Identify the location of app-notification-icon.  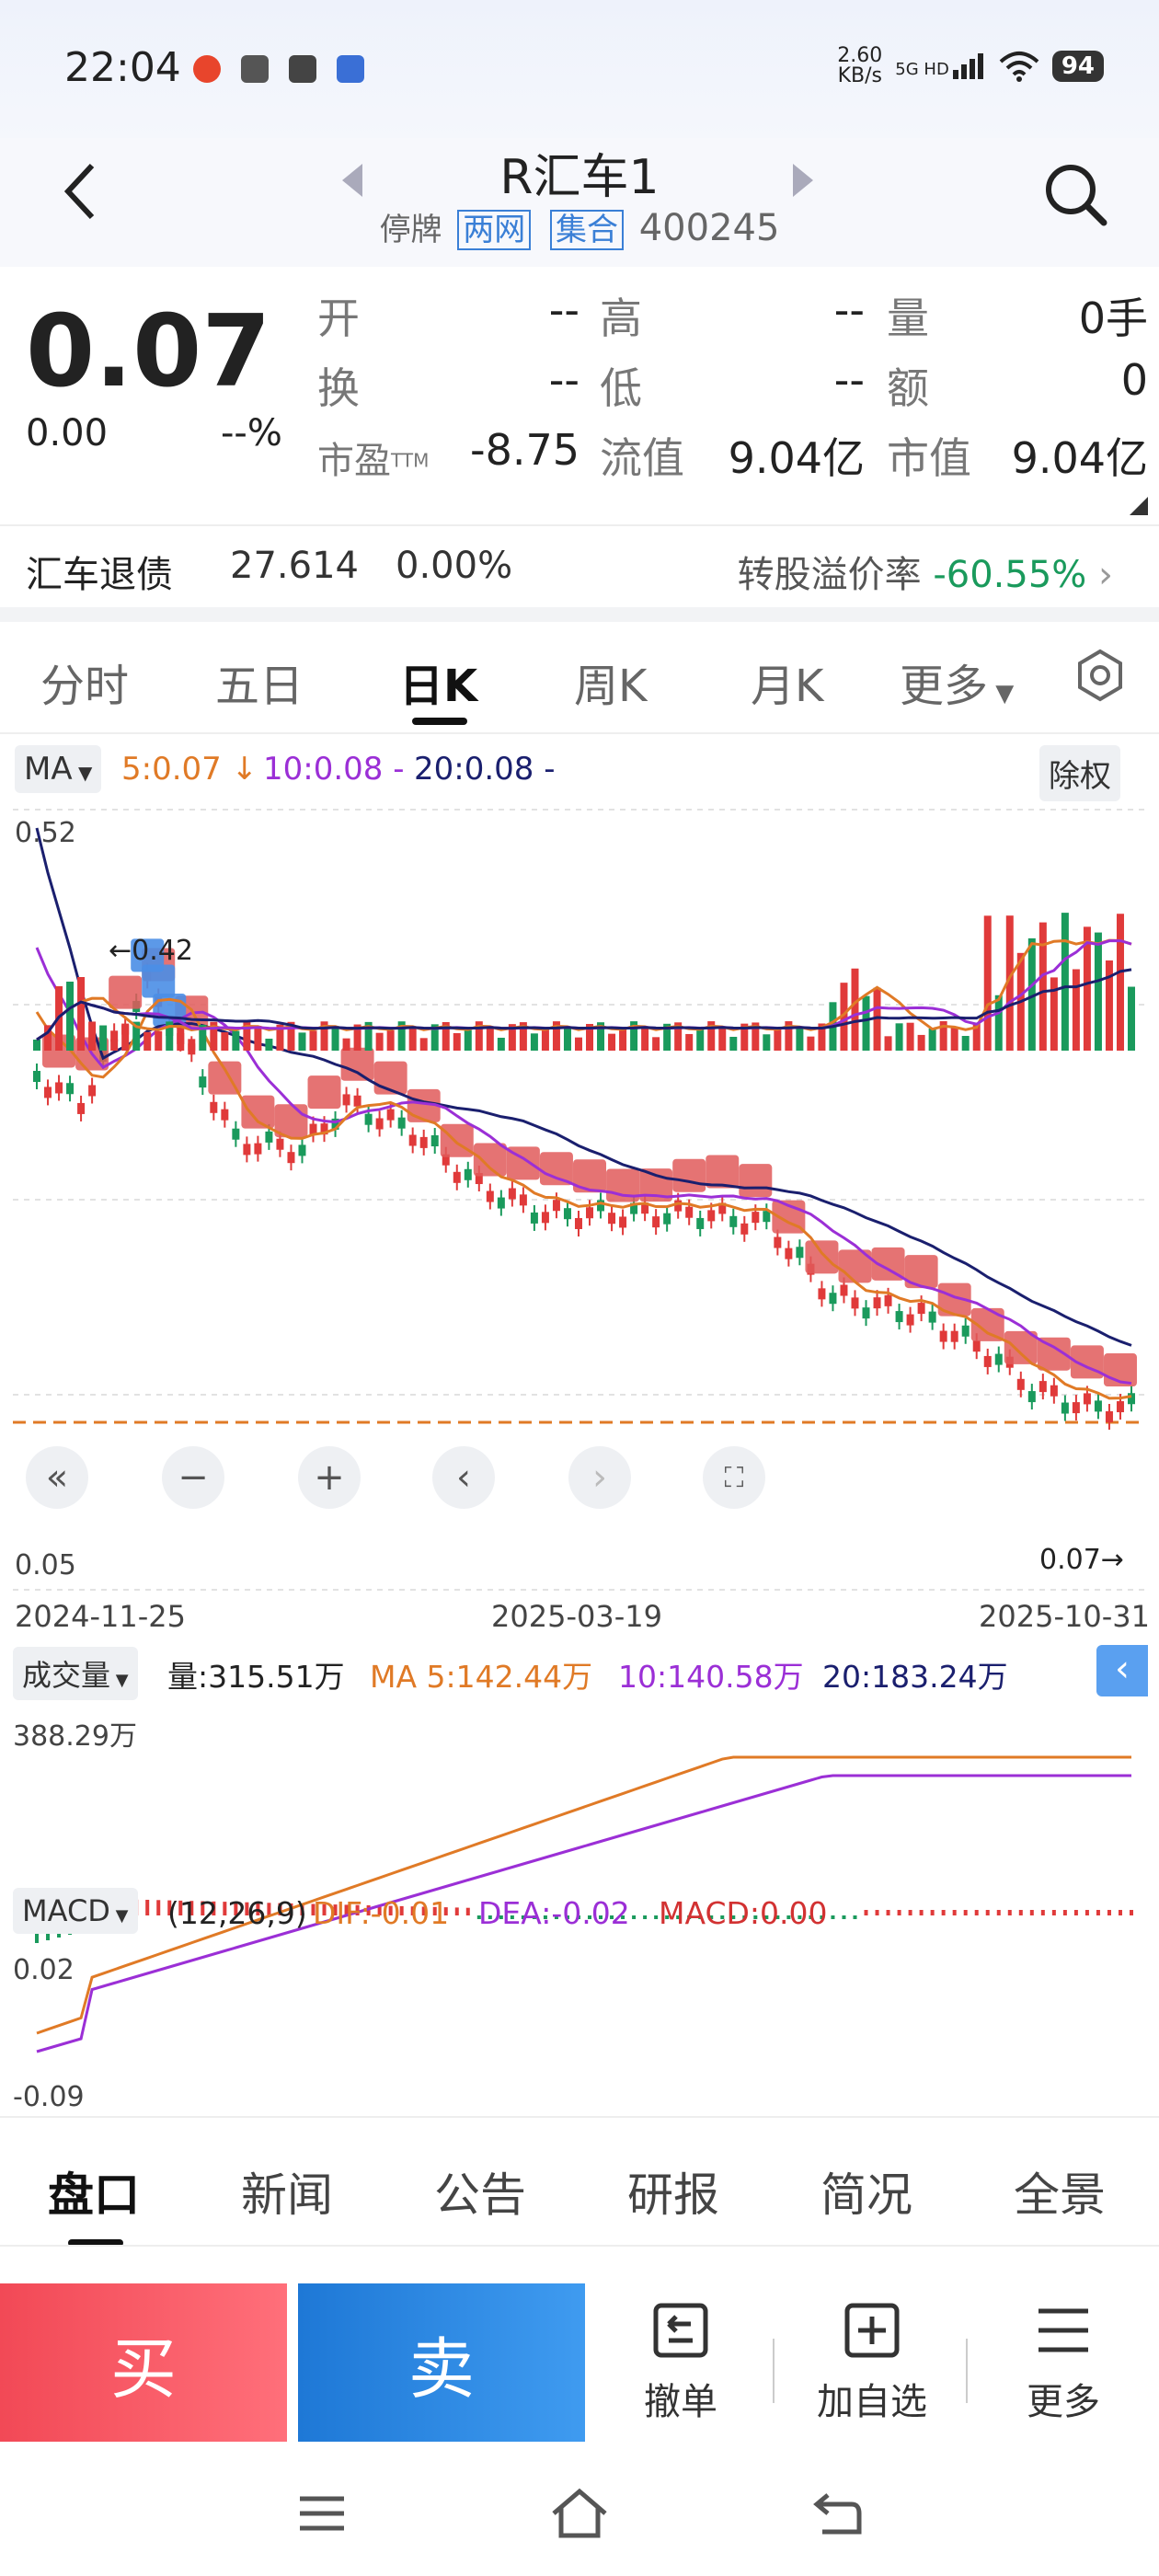
(255, 69).